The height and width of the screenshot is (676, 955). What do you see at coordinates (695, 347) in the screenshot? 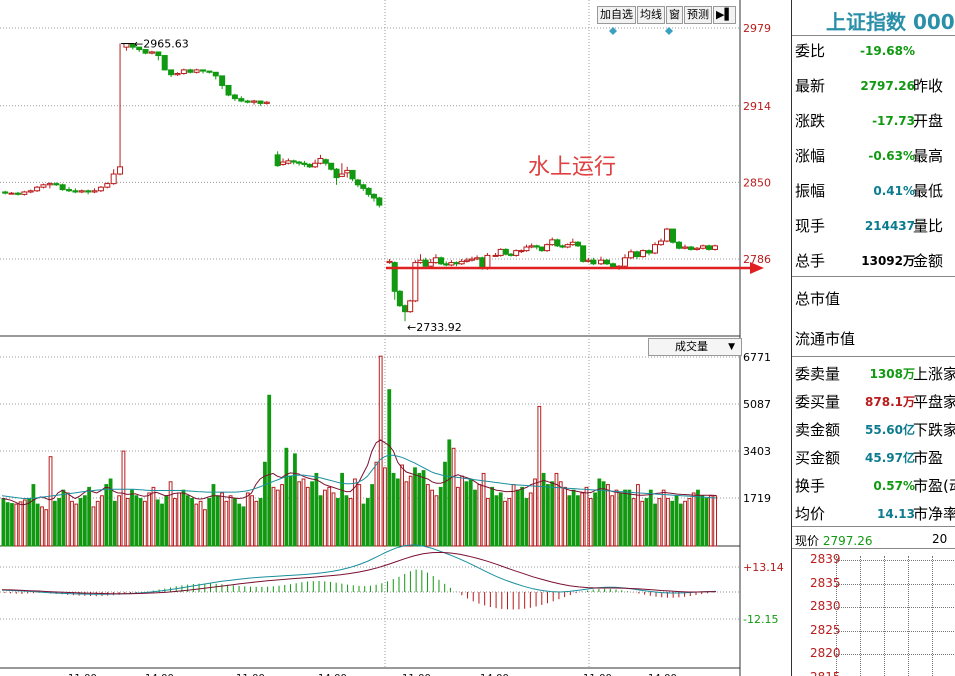
I see `indicator-selector: 成交量 ▼` at bounding box center [695, 347].